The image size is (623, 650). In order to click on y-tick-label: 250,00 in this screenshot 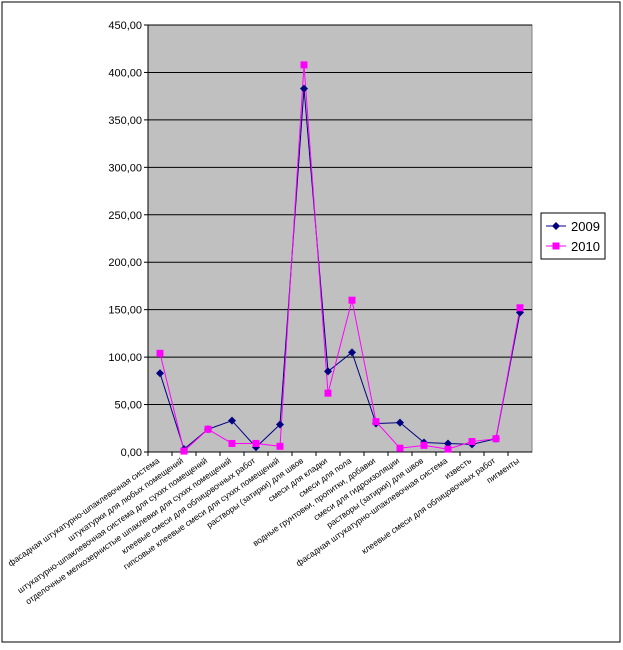, I will do `click(125, 216)`.